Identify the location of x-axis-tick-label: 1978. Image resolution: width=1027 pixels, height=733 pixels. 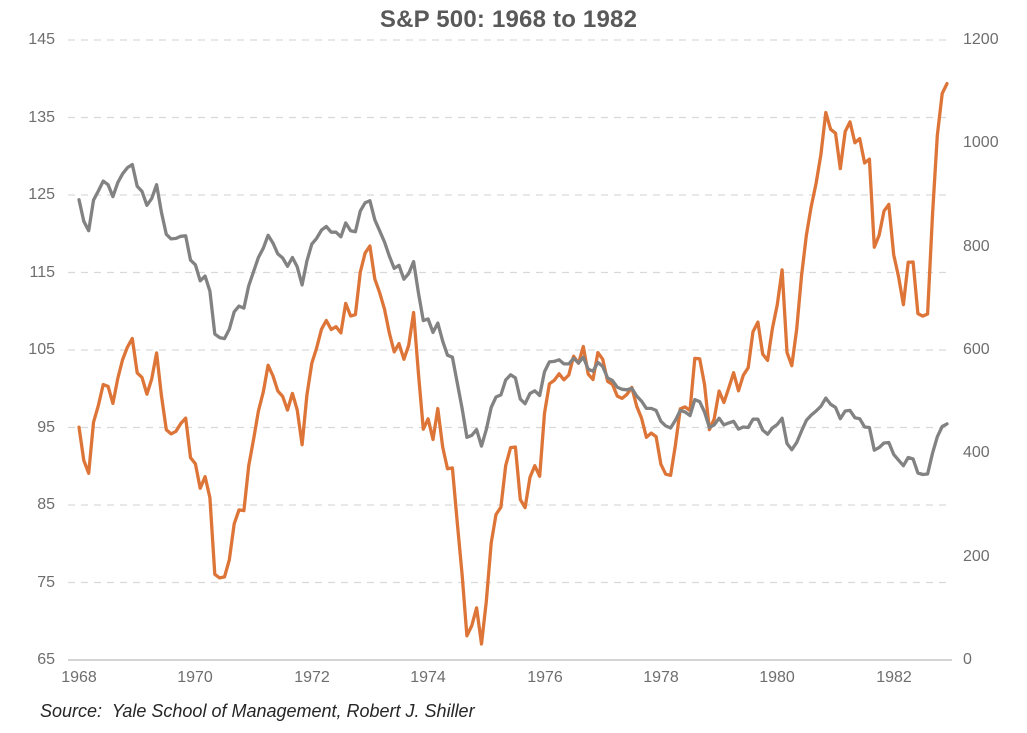
(661, 677).